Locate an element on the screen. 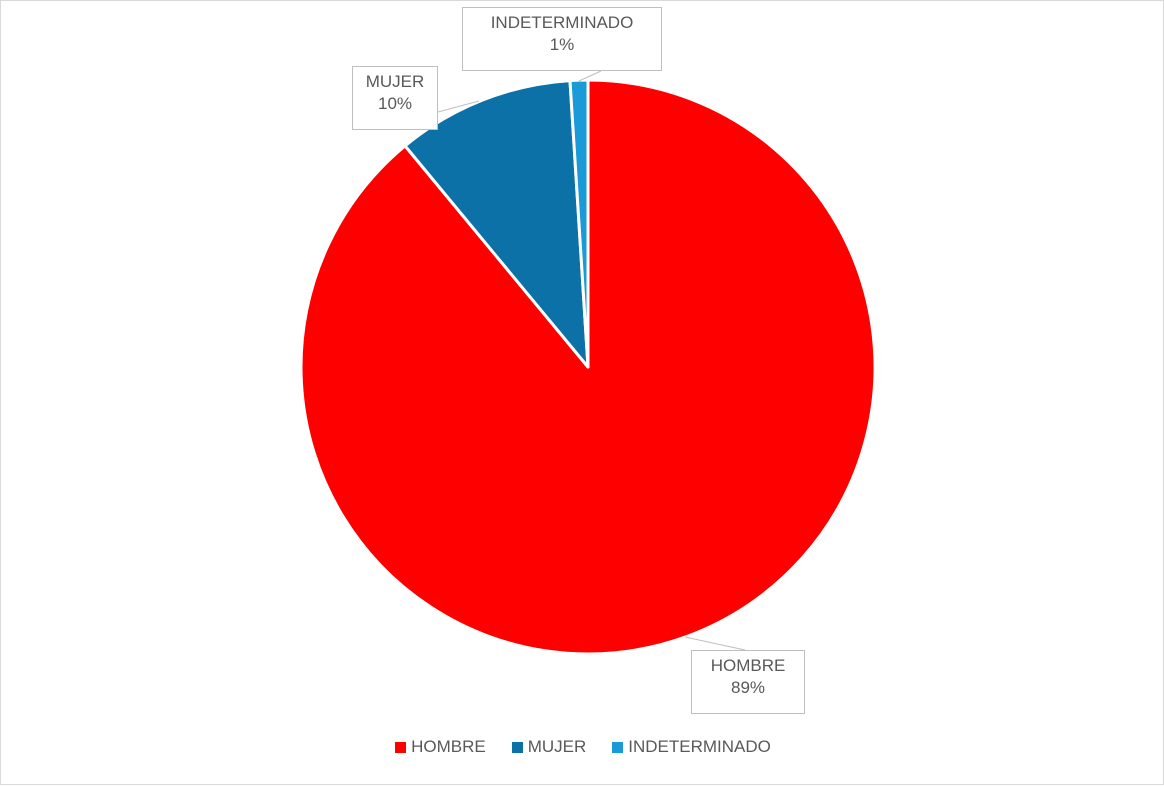 This screenshot has height=786, width=1164. data-label-hombre-value: 89% is located at coordinates (748, 687).